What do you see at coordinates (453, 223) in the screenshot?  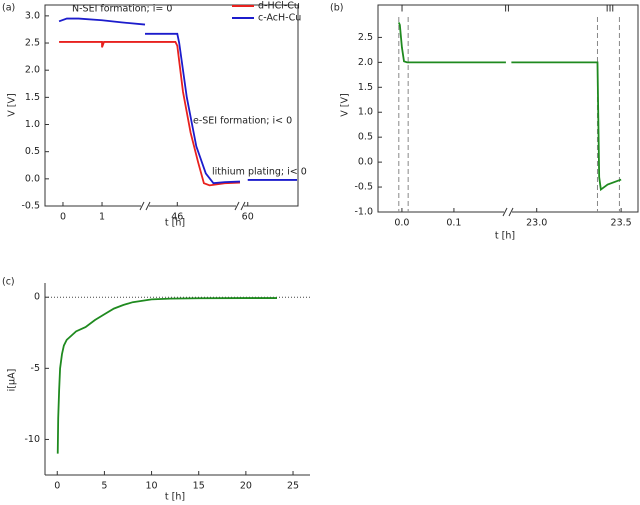 I see `x-tick-label: 0.1` at bounding box center [453, 223].